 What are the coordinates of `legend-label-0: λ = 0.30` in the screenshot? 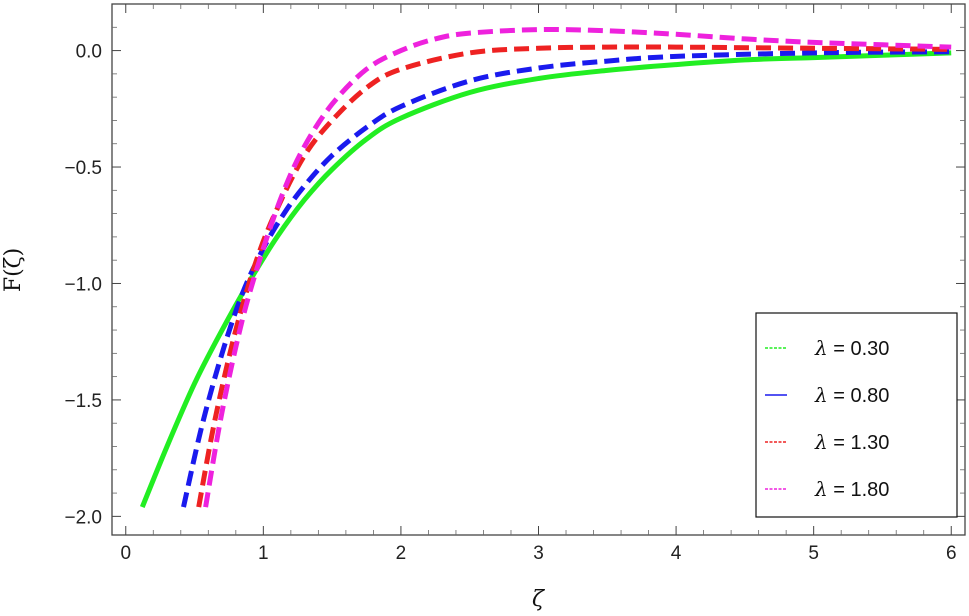 It's located at (851, 348).